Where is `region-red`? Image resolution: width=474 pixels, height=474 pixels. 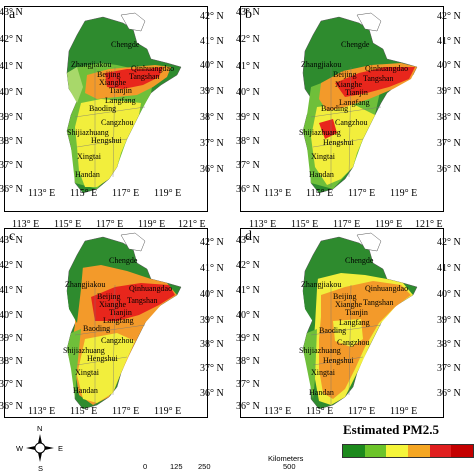 region-red is located at coordinates (134, 78).